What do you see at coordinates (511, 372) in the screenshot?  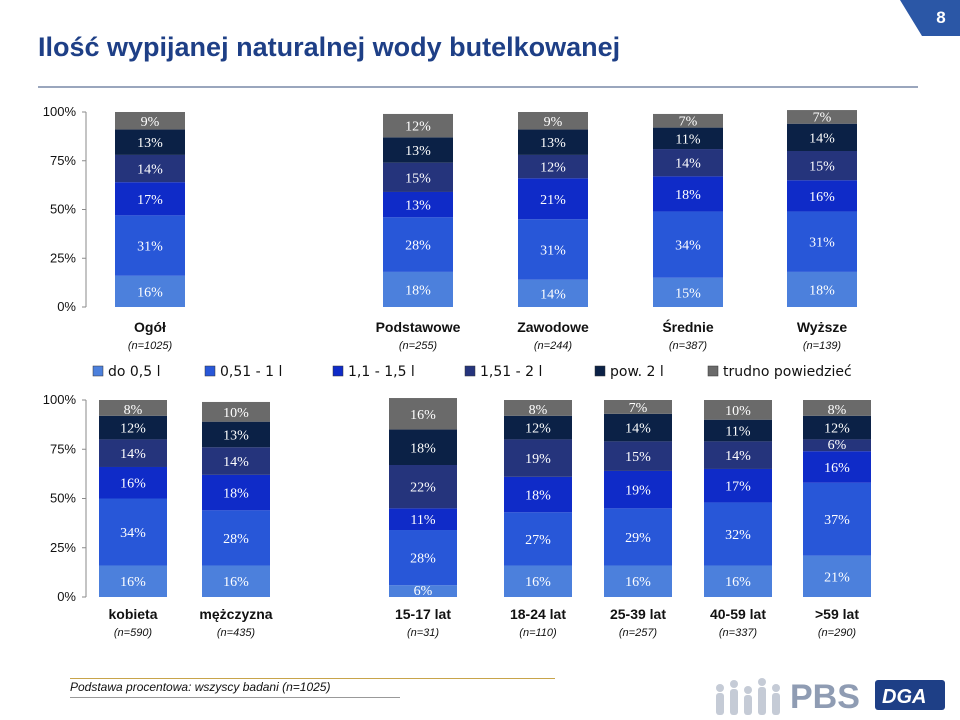 I see `legend-label: 1,51 - 2 l` at bounding box center [511, 372].